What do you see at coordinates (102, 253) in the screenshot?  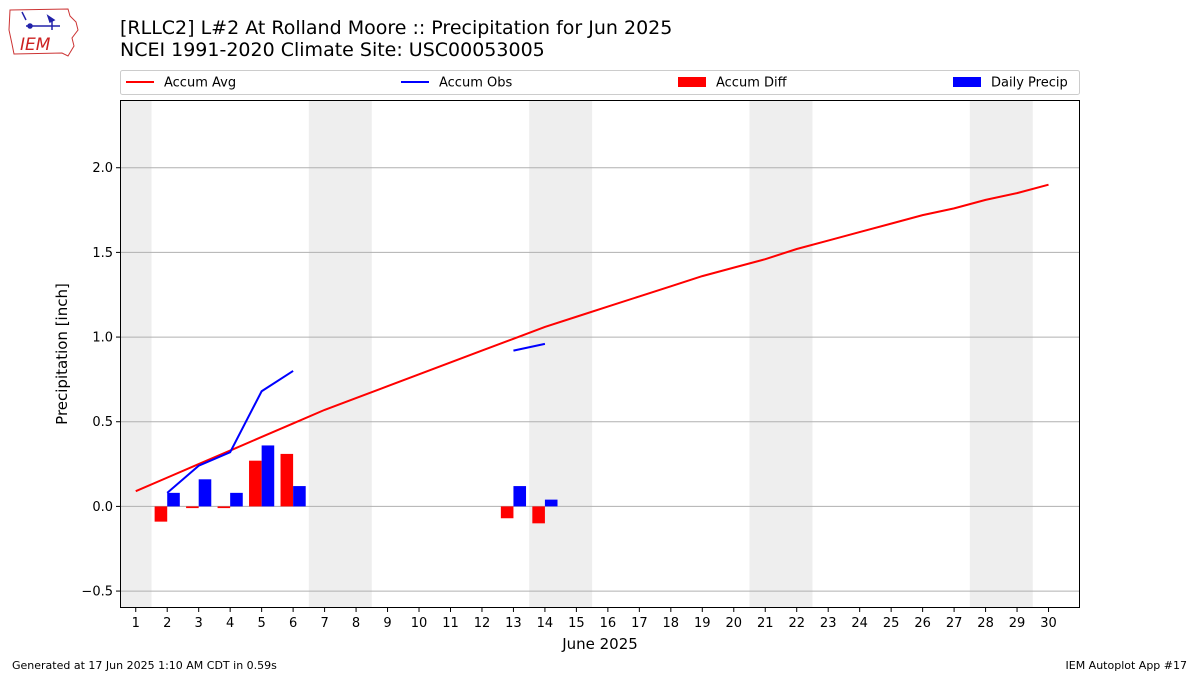 I see `y-tick-label: 1.5` at bounding box center [102, 253].